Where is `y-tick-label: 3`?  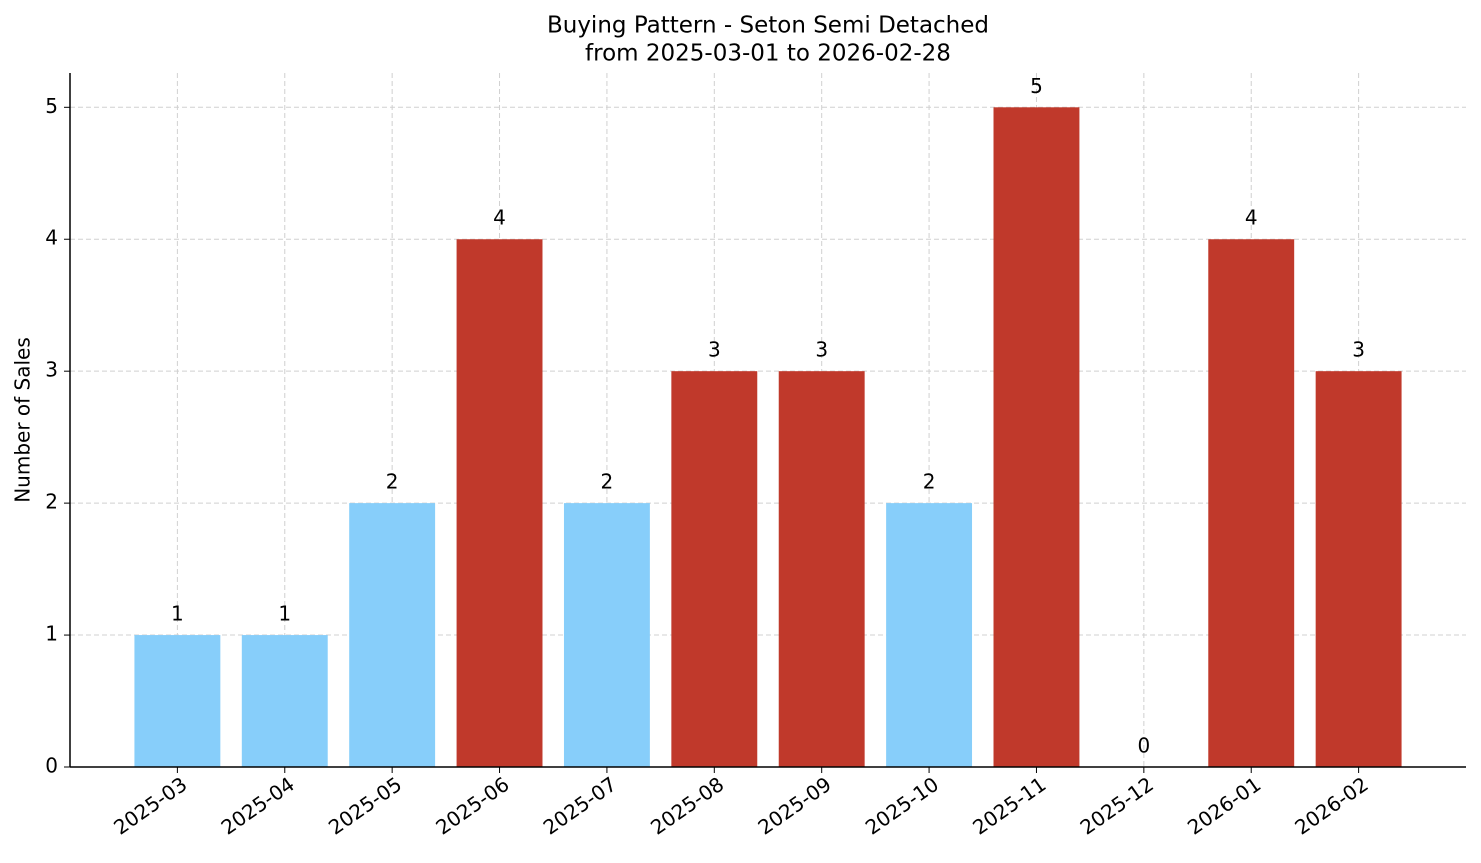 y-tick-label: 3 is located at coordinates (51, 370).